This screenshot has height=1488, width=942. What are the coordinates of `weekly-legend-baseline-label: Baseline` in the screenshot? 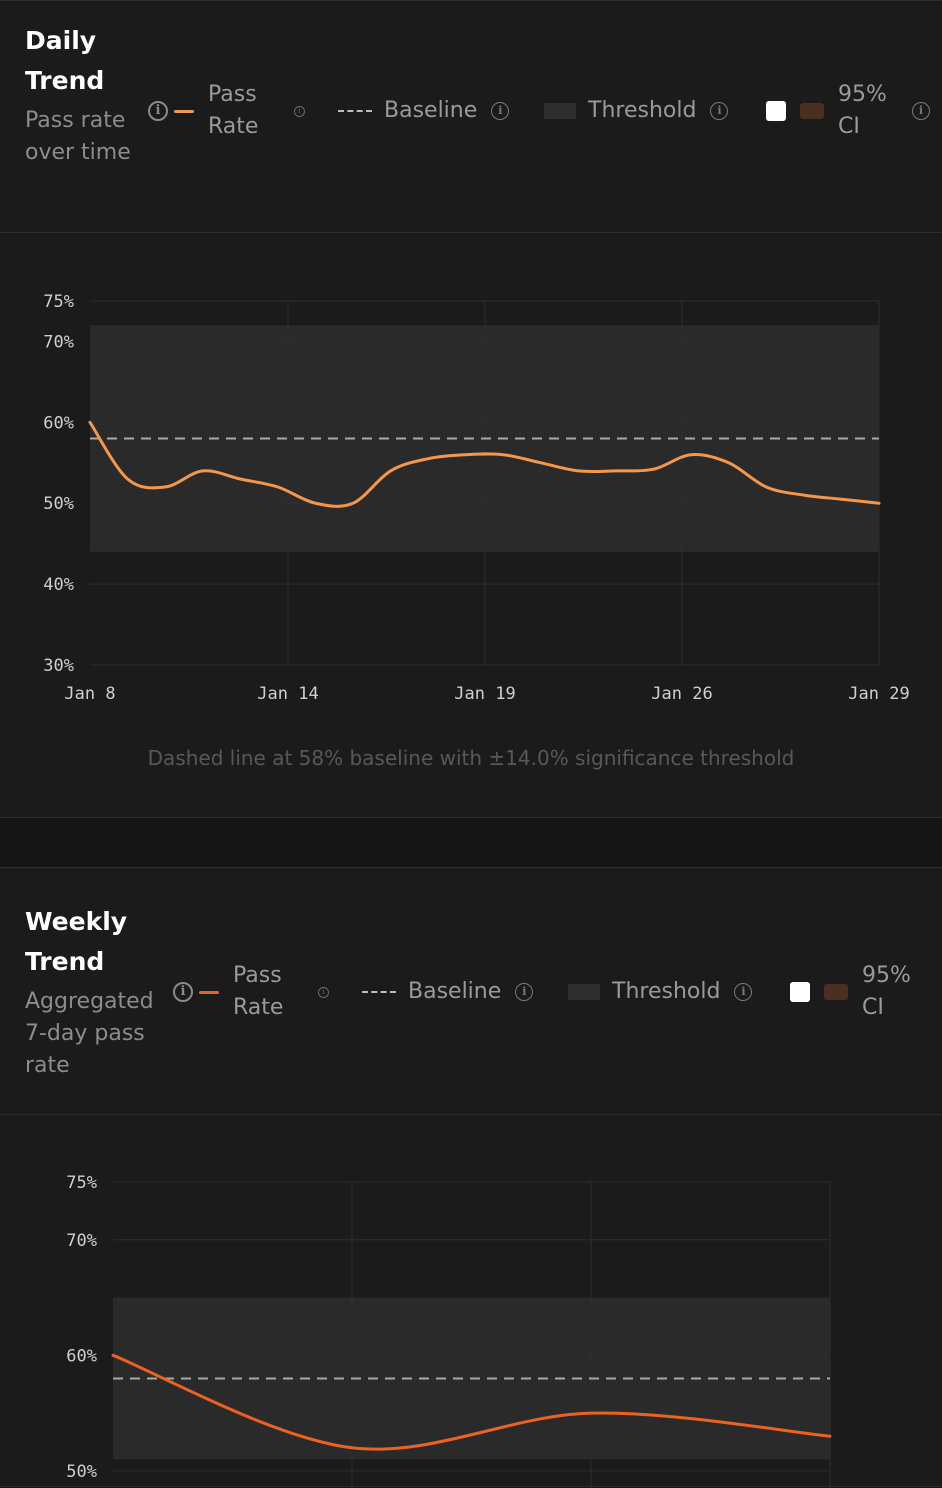 It's located at (455, 991).